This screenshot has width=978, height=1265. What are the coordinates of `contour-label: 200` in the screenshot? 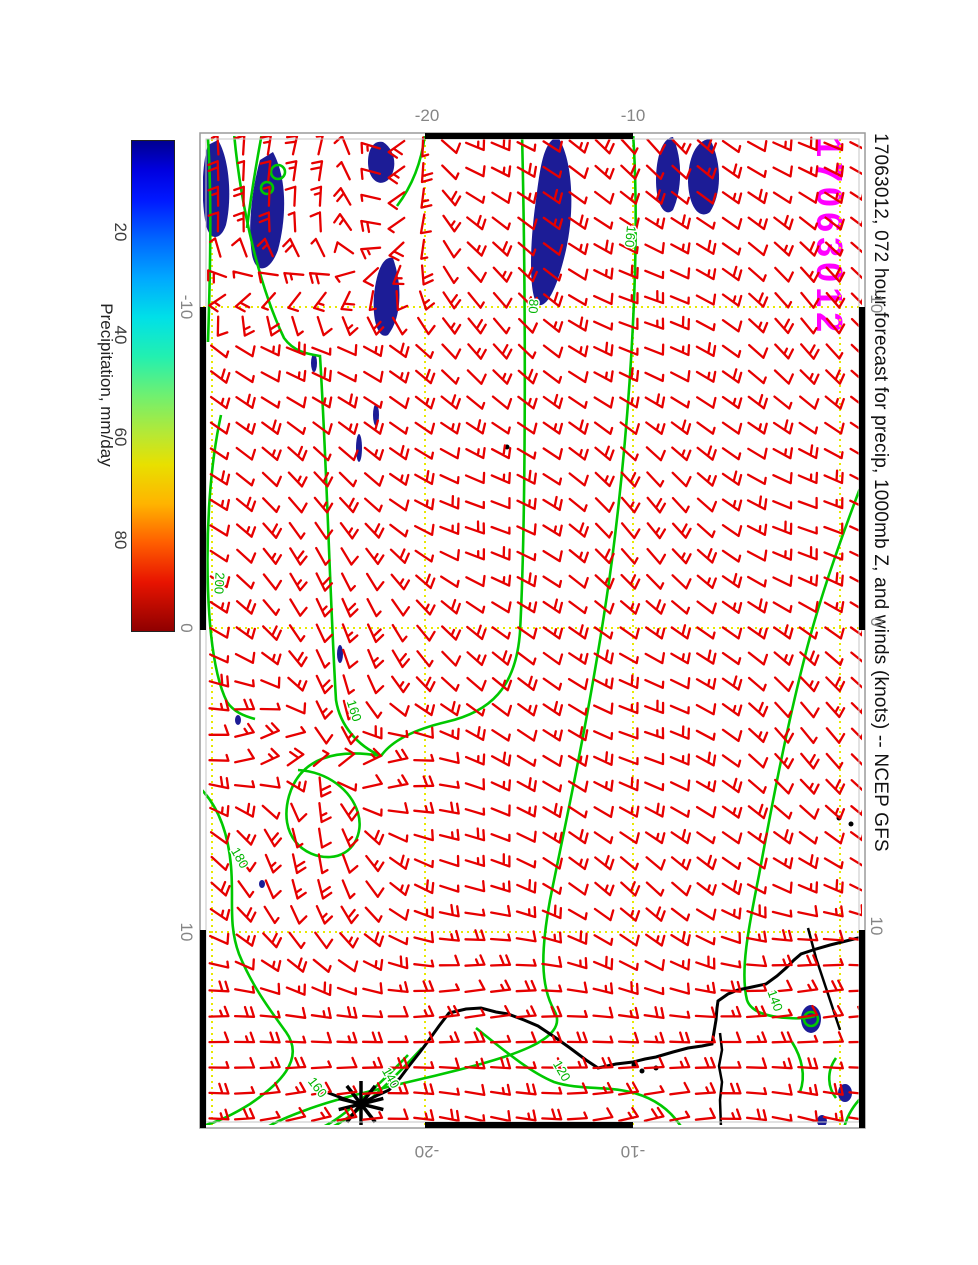 It's located at (219, 583).